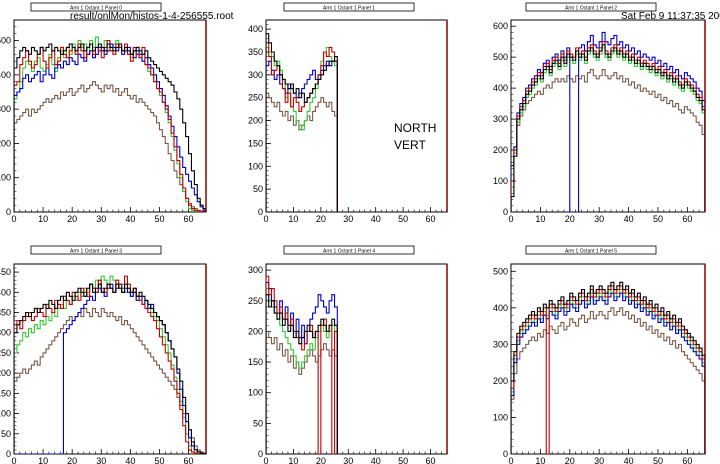 This screenshot has height=464, width=720. I want to click on chart-title: Arm 1 Octant 1 Panel 5, so click(591, 252).